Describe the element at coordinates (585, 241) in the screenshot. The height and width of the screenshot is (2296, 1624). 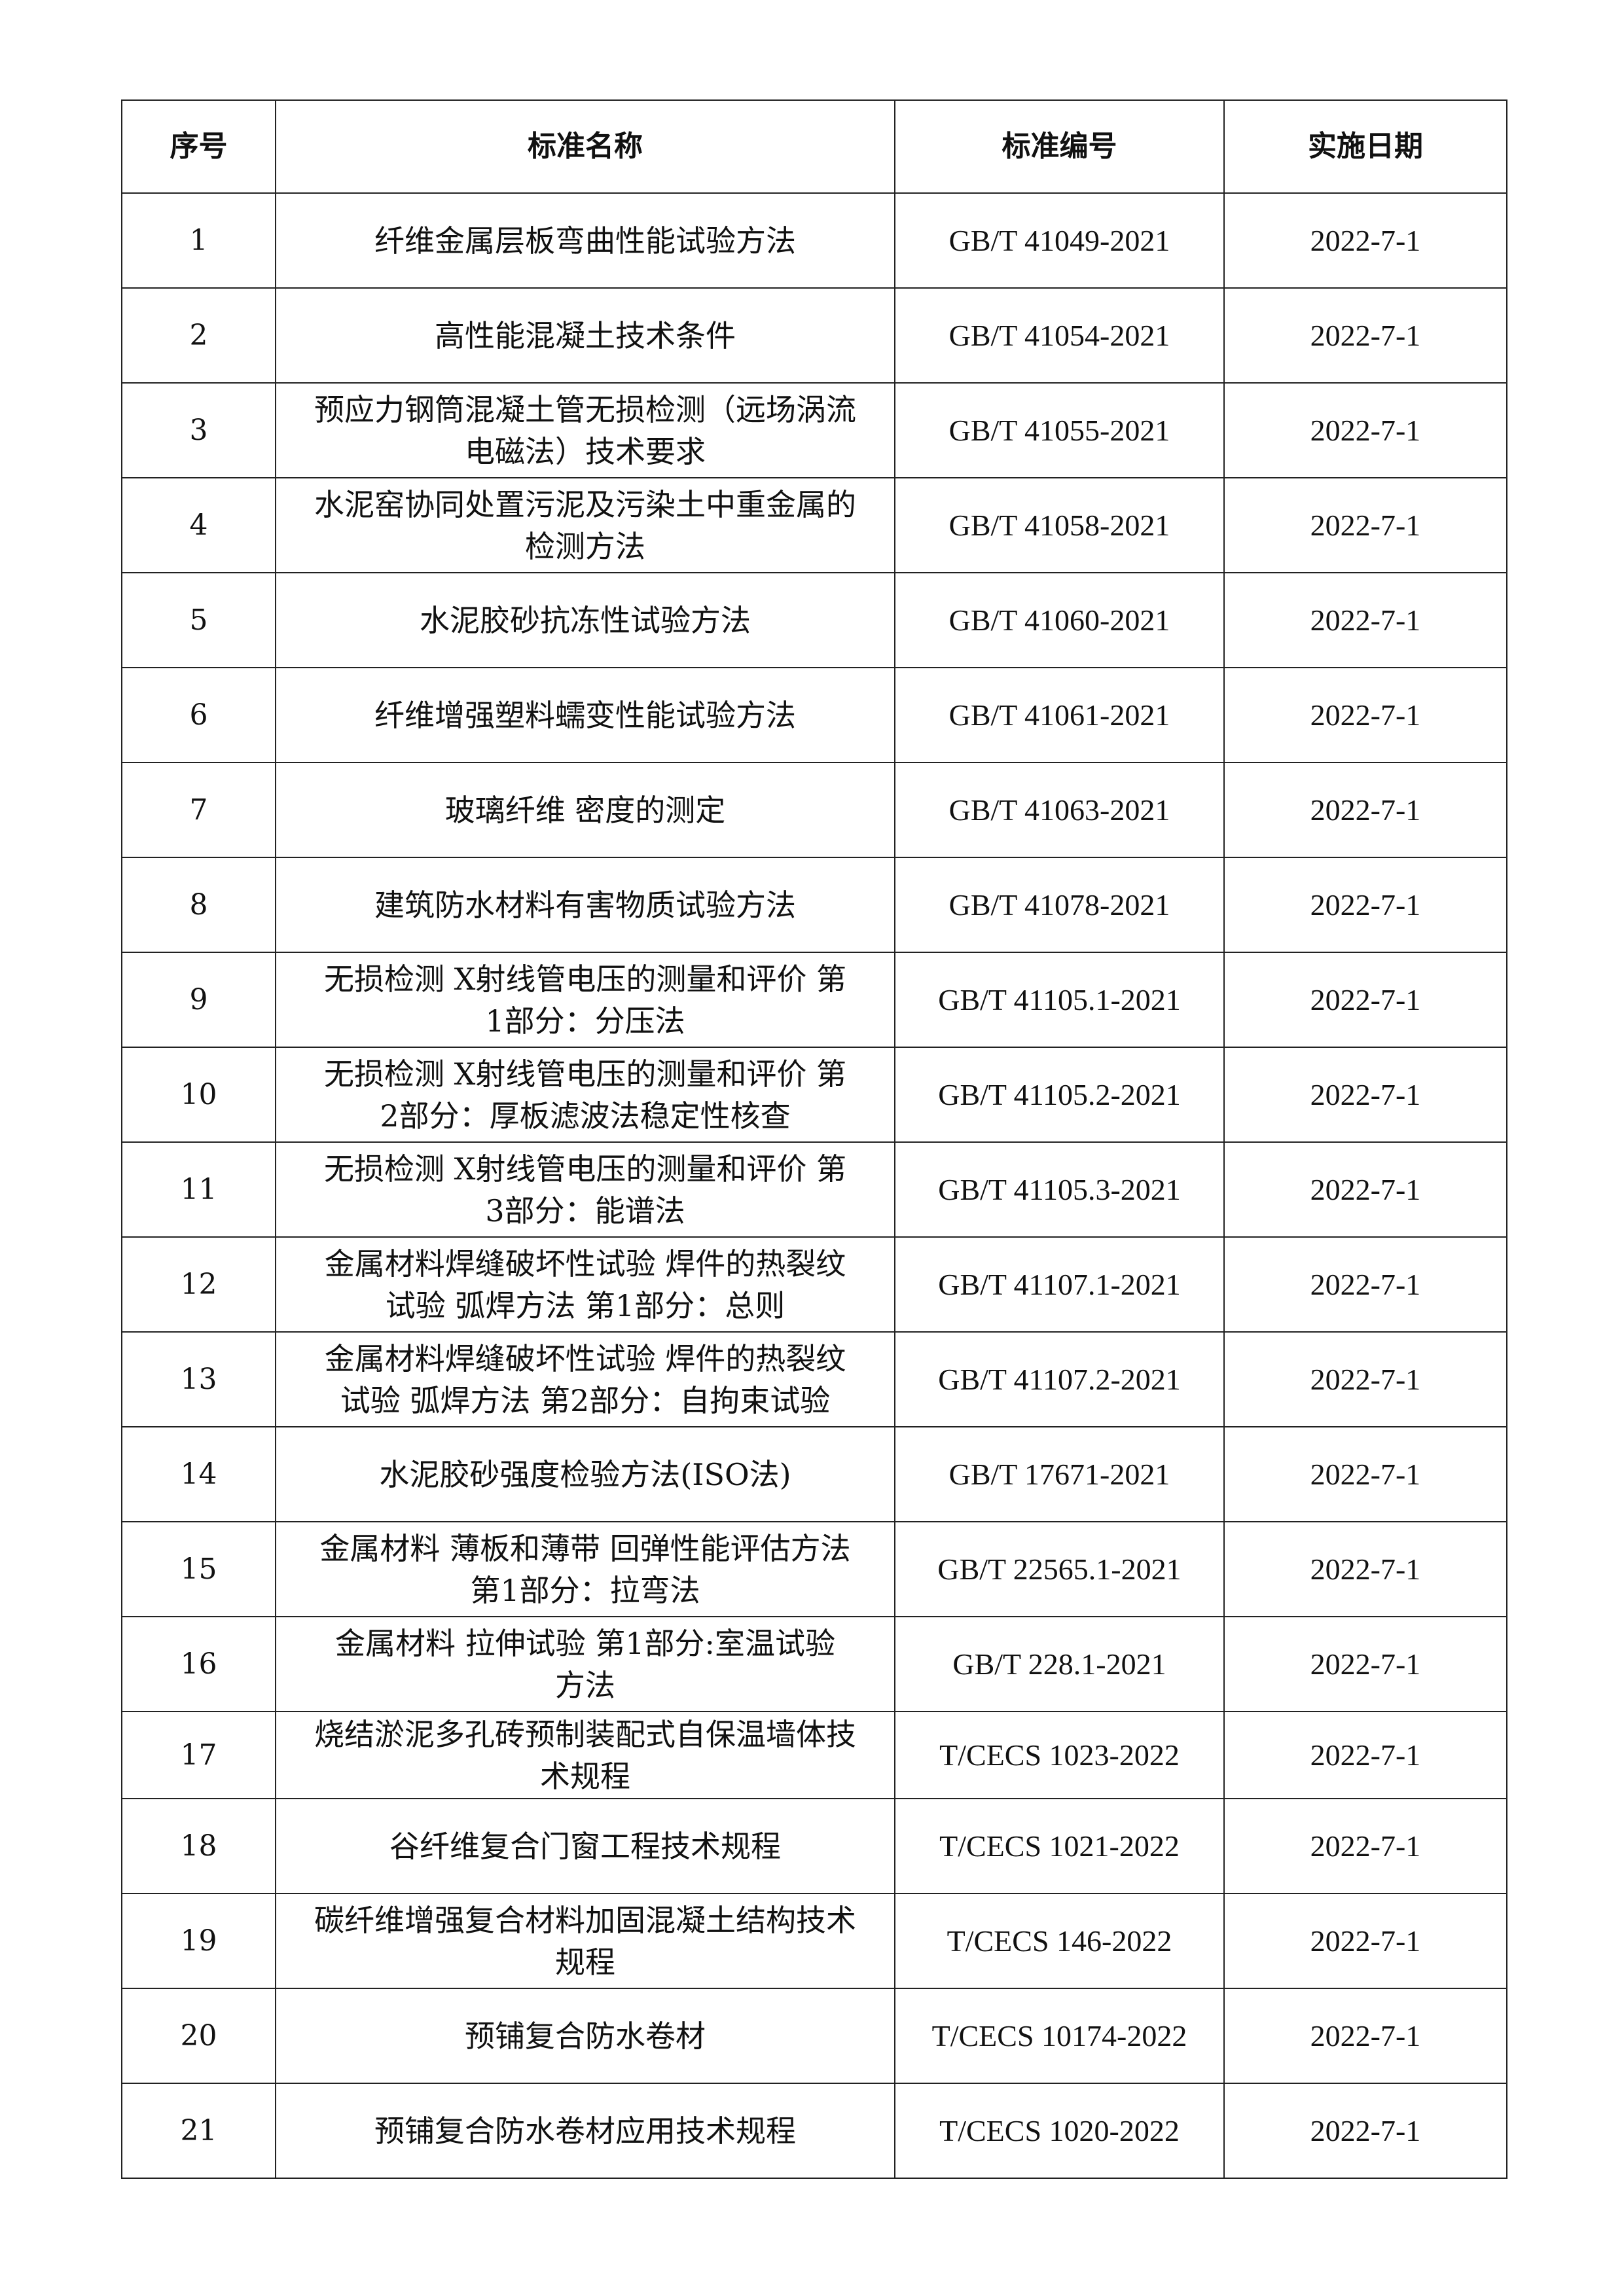
I see `standard-name: 纤维金属层板弯曲性能试验方法` at that location.